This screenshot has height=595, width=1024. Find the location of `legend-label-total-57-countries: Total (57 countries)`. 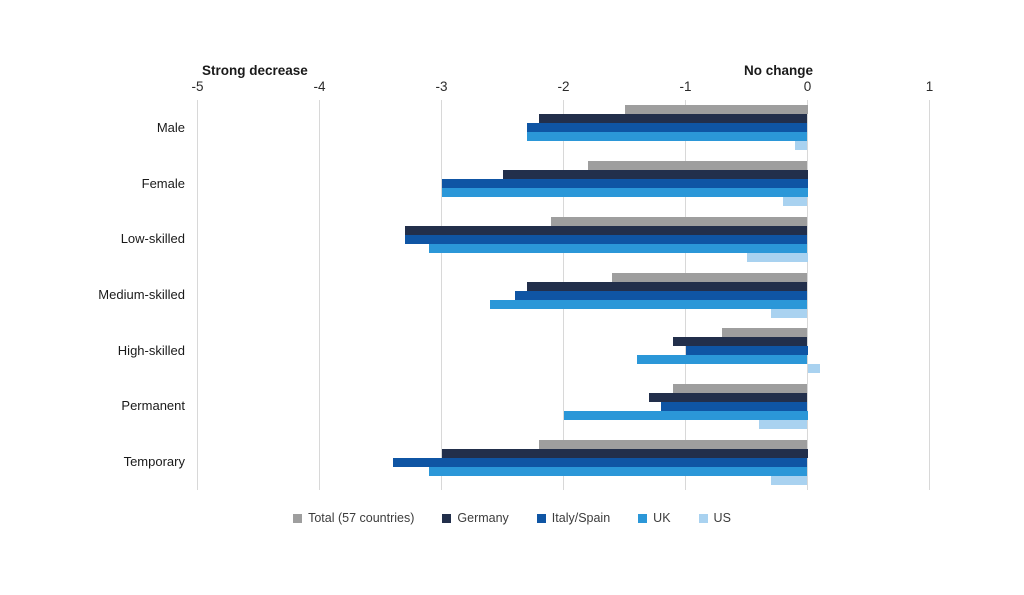

legend-label-total-57-countries: Total (57 countries) is located at coordinates (361, 518).